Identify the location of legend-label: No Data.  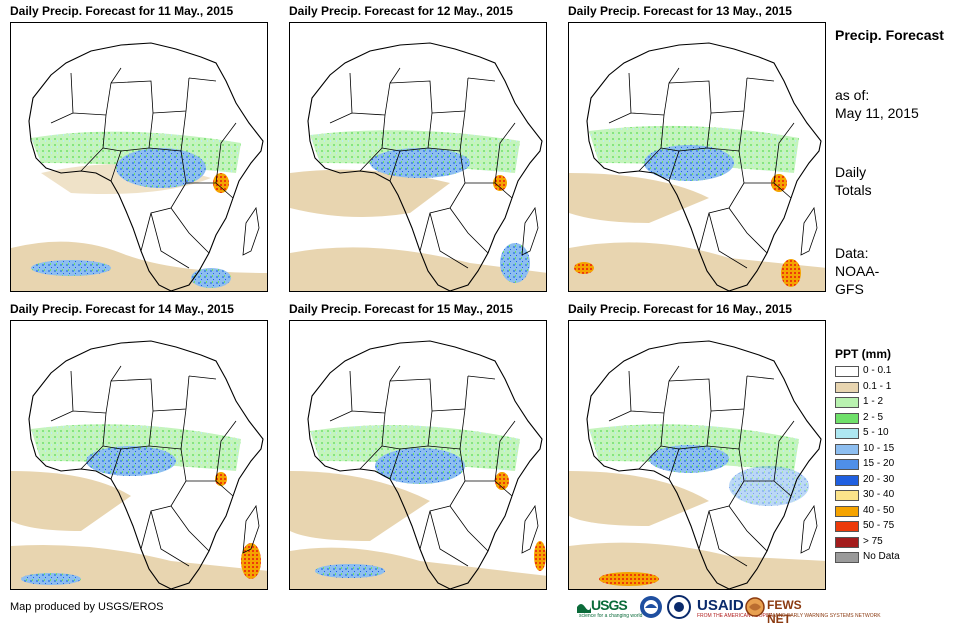
(881, 556).